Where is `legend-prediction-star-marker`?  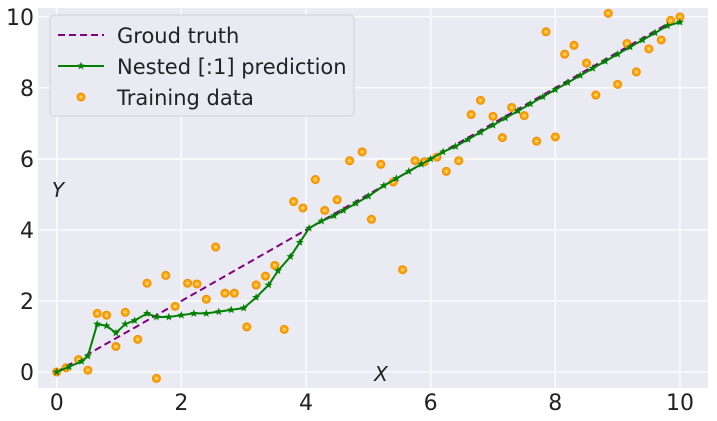 legend-prediction-star-marker is located at coordinates (81, 65).